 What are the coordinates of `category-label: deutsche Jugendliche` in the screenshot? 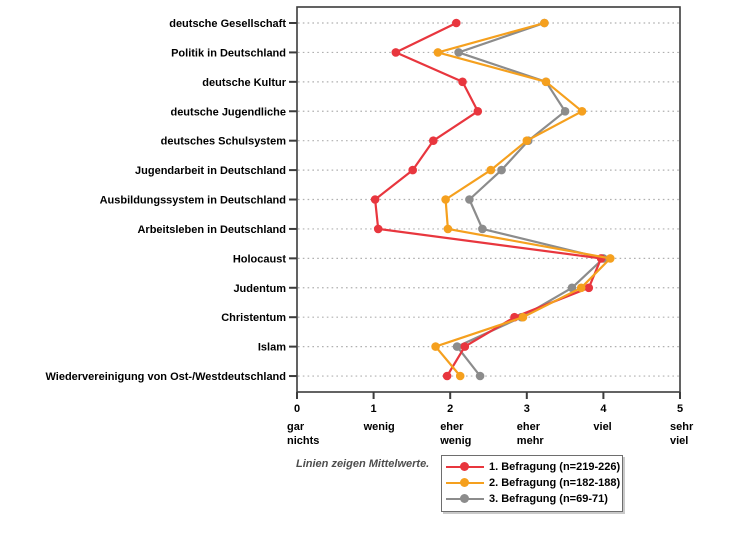 It's located at (228, 112).